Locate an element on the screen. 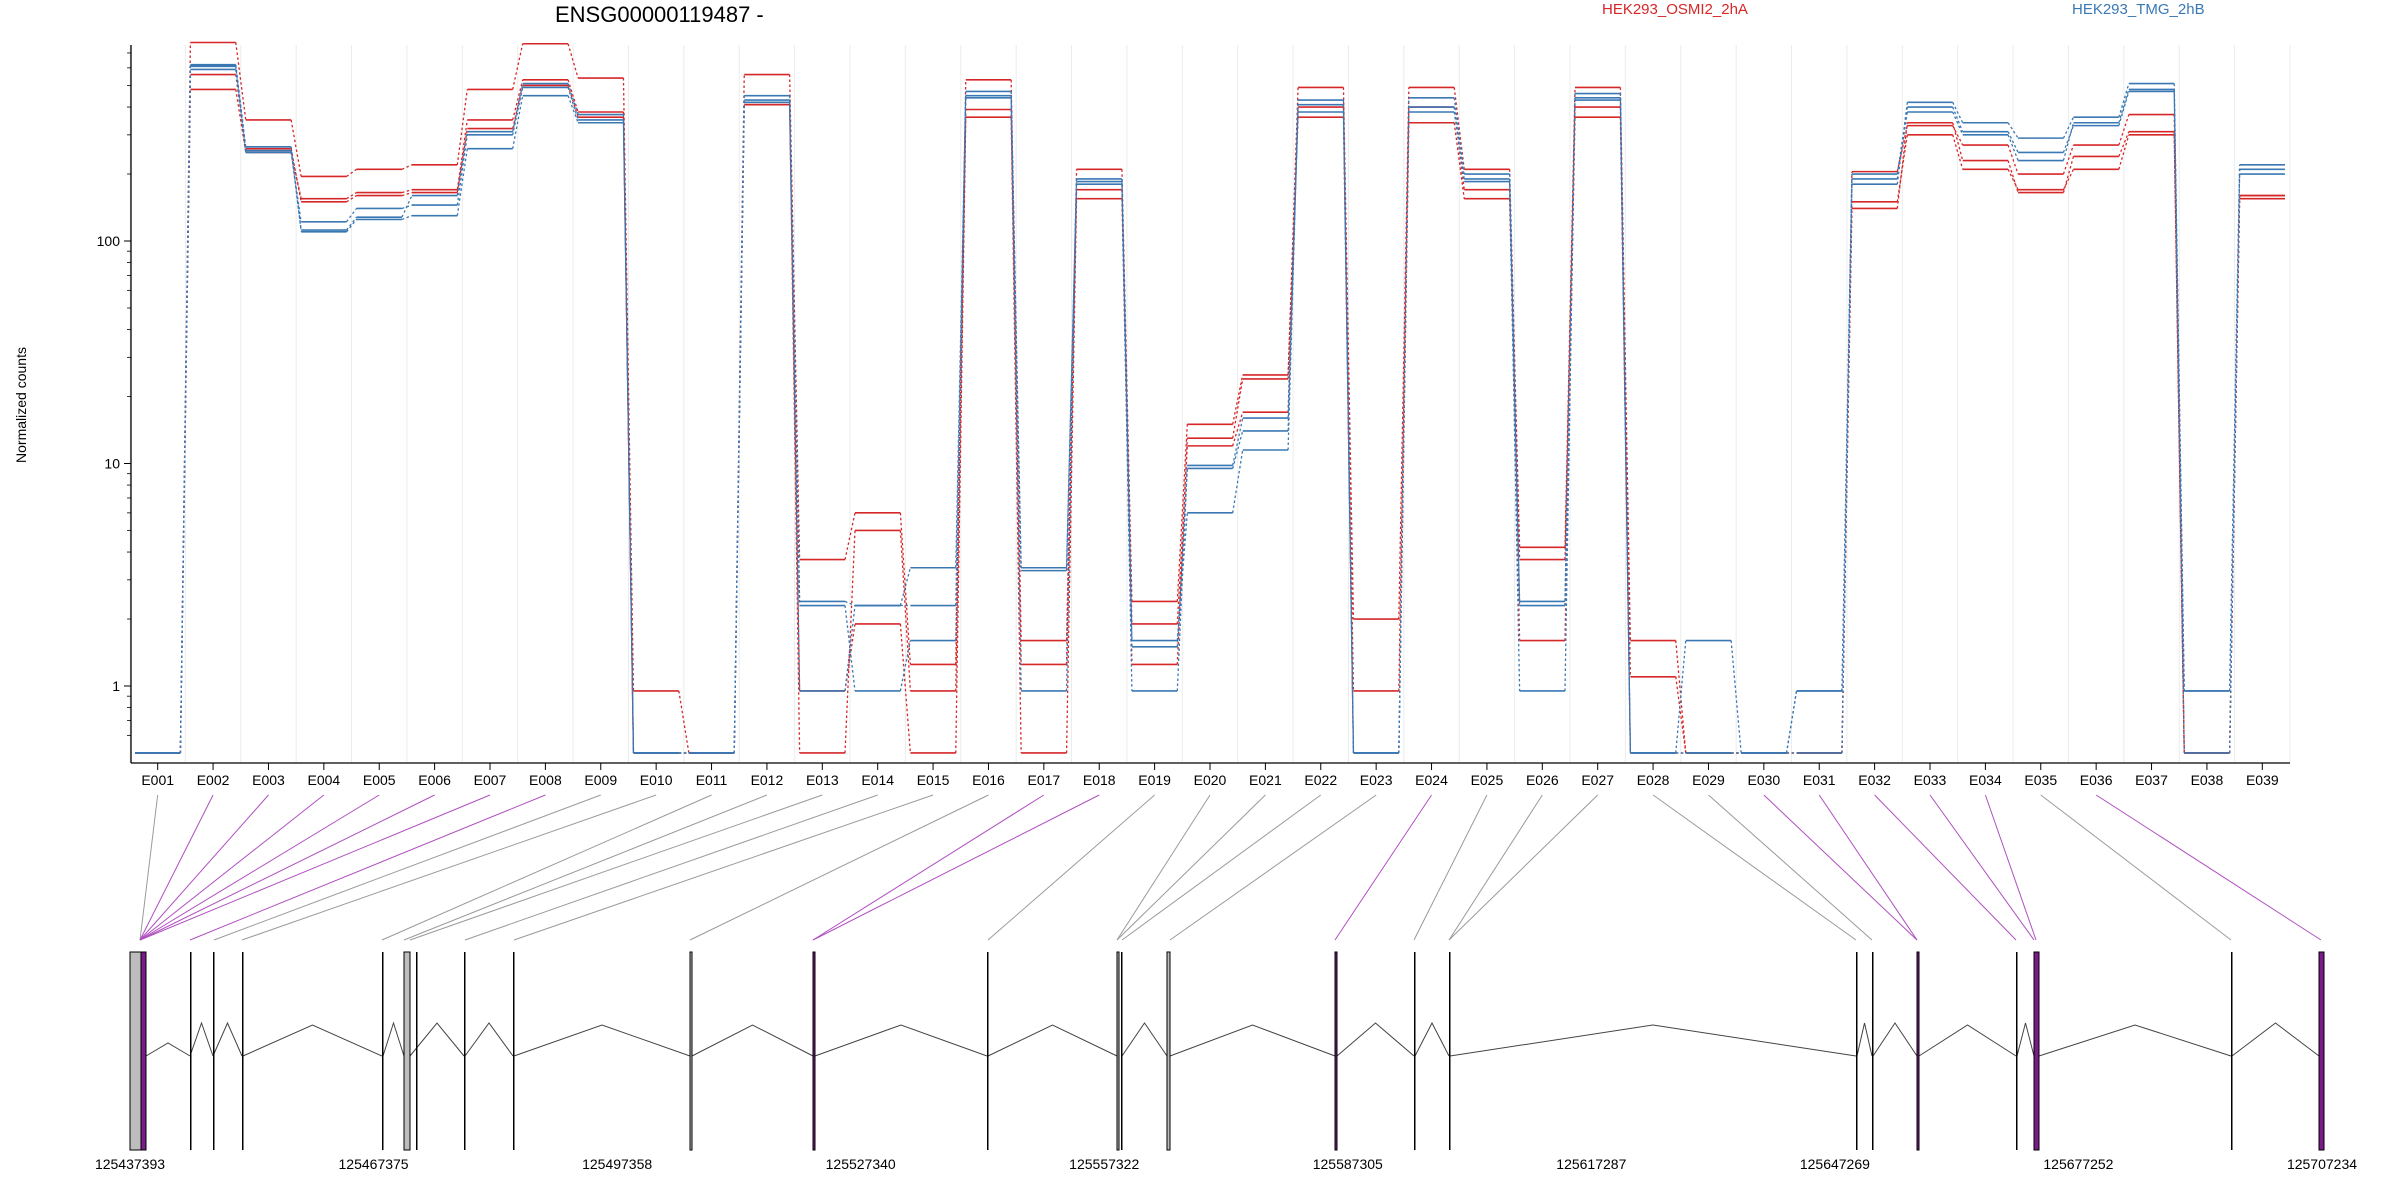  genomic-coordinate-label: 125557322 is located at coordinates (1104, 1164).